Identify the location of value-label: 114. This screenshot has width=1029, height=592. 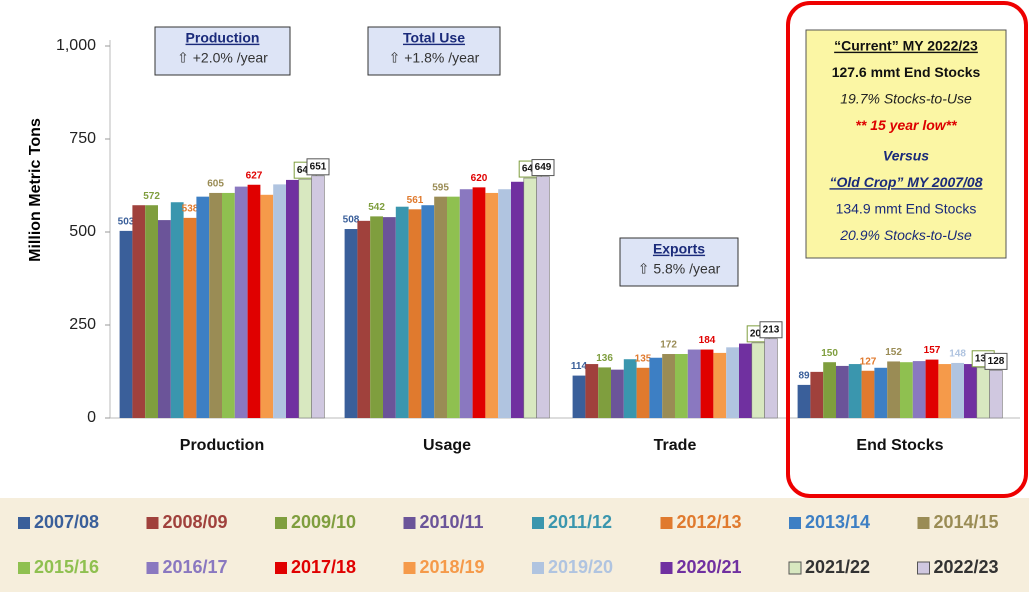
(579, 366).